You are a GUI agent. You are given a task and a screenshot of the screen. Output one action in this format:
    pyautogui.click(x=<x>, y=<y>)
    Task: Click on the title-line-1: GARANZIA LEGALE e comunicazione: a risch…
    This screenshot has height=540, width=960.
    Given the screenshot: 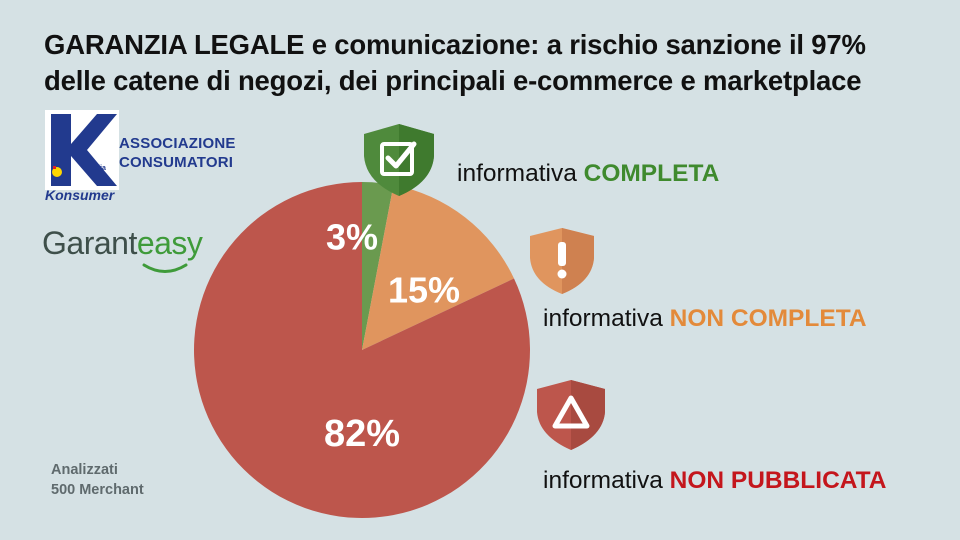 What is the action you would take?
    pyautogui.click(x=455, y=44)
    